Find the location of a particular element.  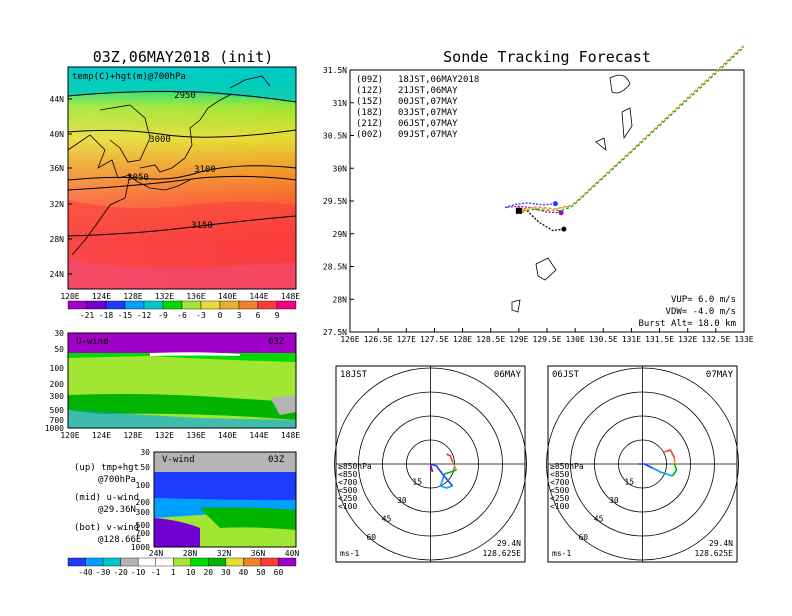

colorbar-label: 3 is located at coordinates (239, 315).